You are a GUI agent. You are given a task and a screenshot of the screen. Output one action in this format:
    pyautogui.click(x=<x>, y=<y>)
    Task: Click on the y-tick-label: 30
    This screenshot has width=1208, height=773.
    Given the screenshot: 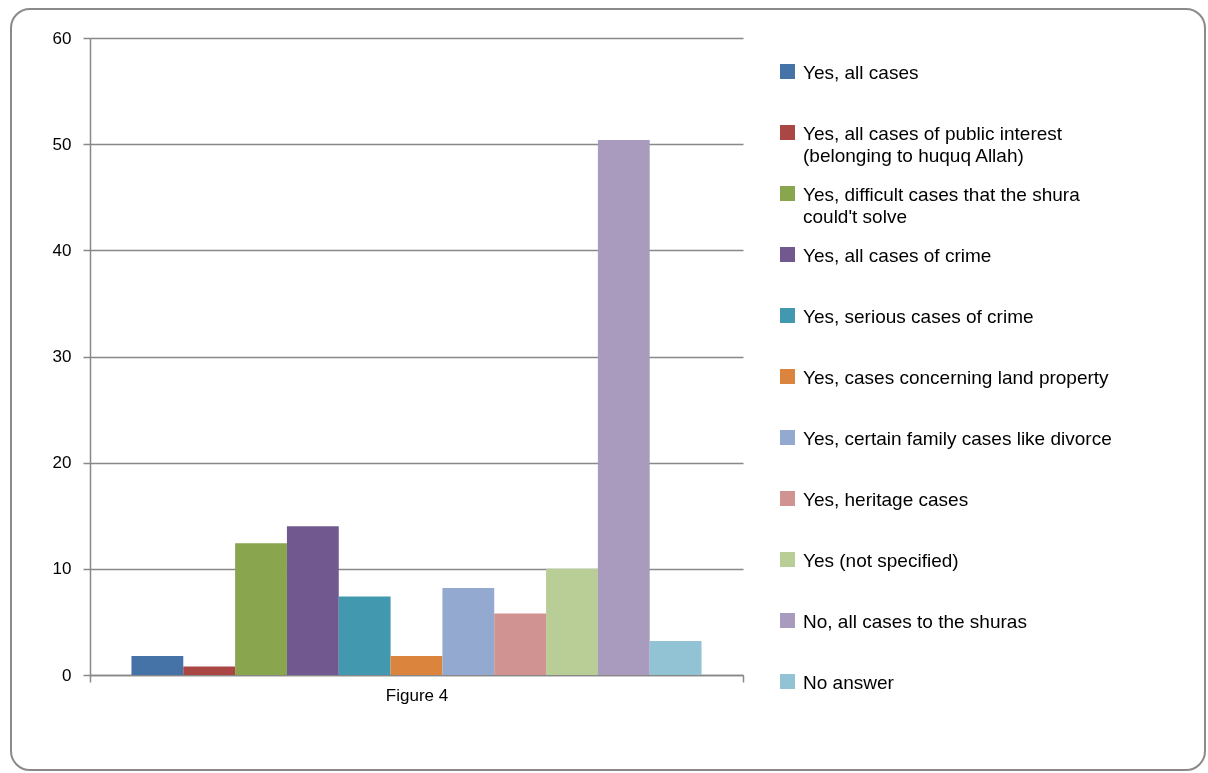 What is the action you would take?
    pyautogui.click(x=62, y=356)
    